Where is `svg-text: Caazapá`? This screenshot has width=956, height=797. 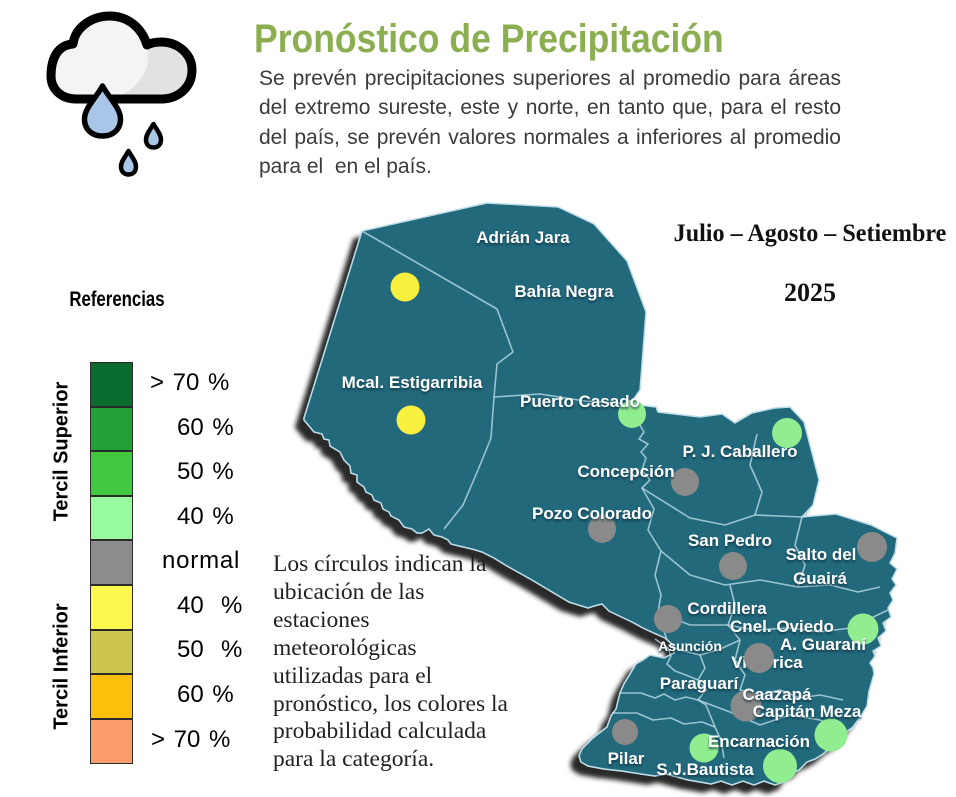 svg-text: Caazapá is located at coordinates (778, 694).